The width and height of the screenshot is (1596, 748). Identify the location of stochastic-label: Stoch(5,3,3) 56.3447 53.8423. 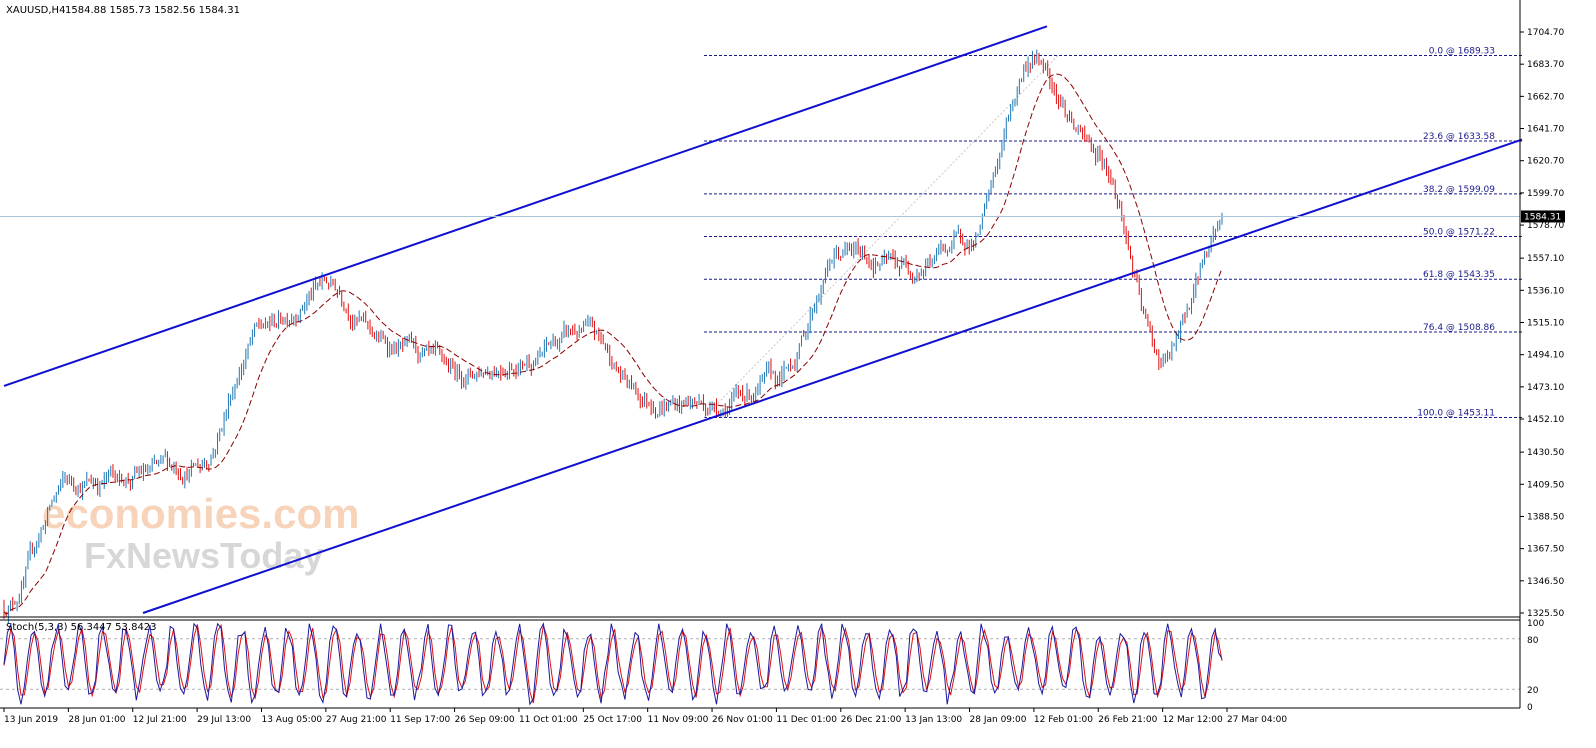
(81, 627).